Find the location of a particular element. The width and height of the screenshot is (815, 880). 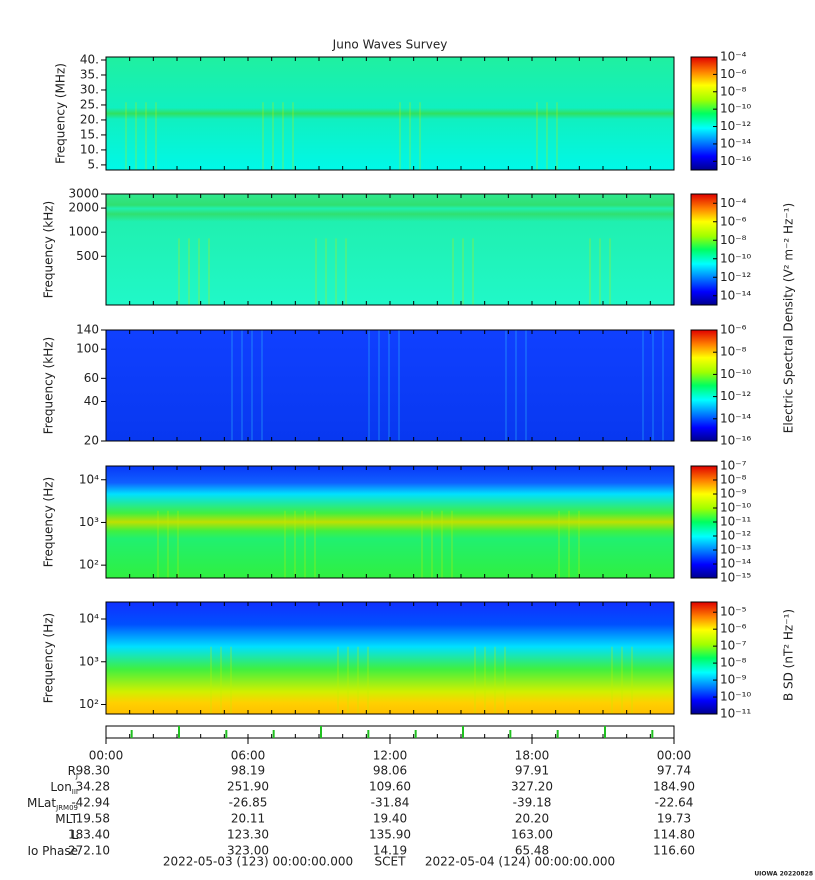

y-tick-label: 500 is located at coordinates (87, 256).